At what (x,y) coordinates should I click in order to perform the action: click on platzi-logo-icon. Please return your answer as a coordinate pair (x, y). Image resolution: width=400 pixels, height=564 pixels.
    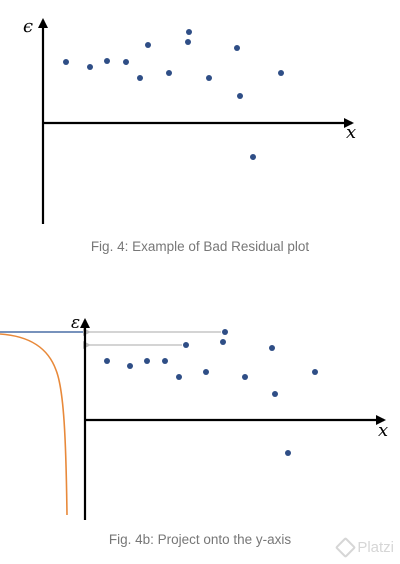
    Looking at the image, I should click on (346, 547).